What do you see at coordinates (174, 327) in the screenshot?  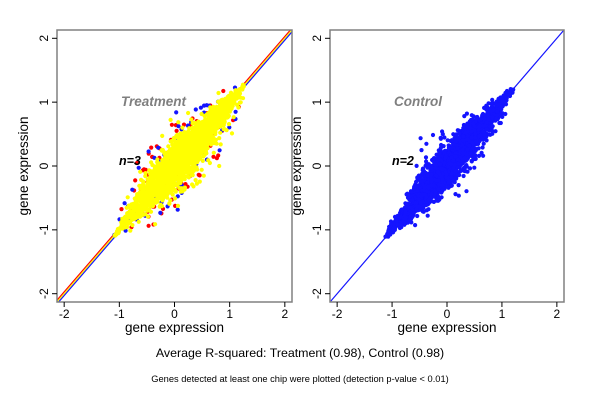 I see `treatment-x-axis-label: gene expression` at bounding box center [174, 327].